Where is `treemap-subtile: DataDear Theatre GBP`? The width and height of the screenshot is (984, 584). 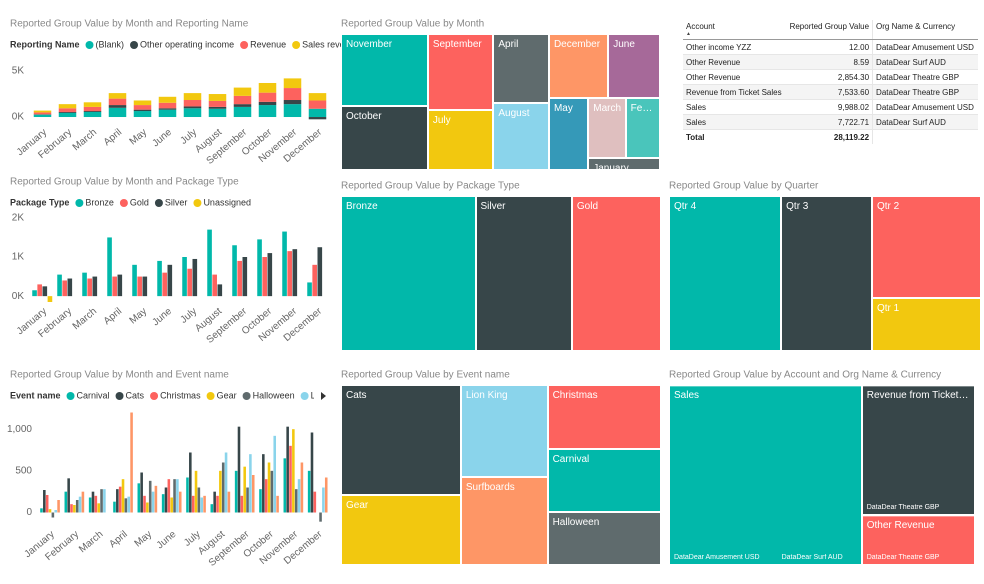 treemap-subtile: DataDear Theatre GBP is located at coordinates (918, 450).